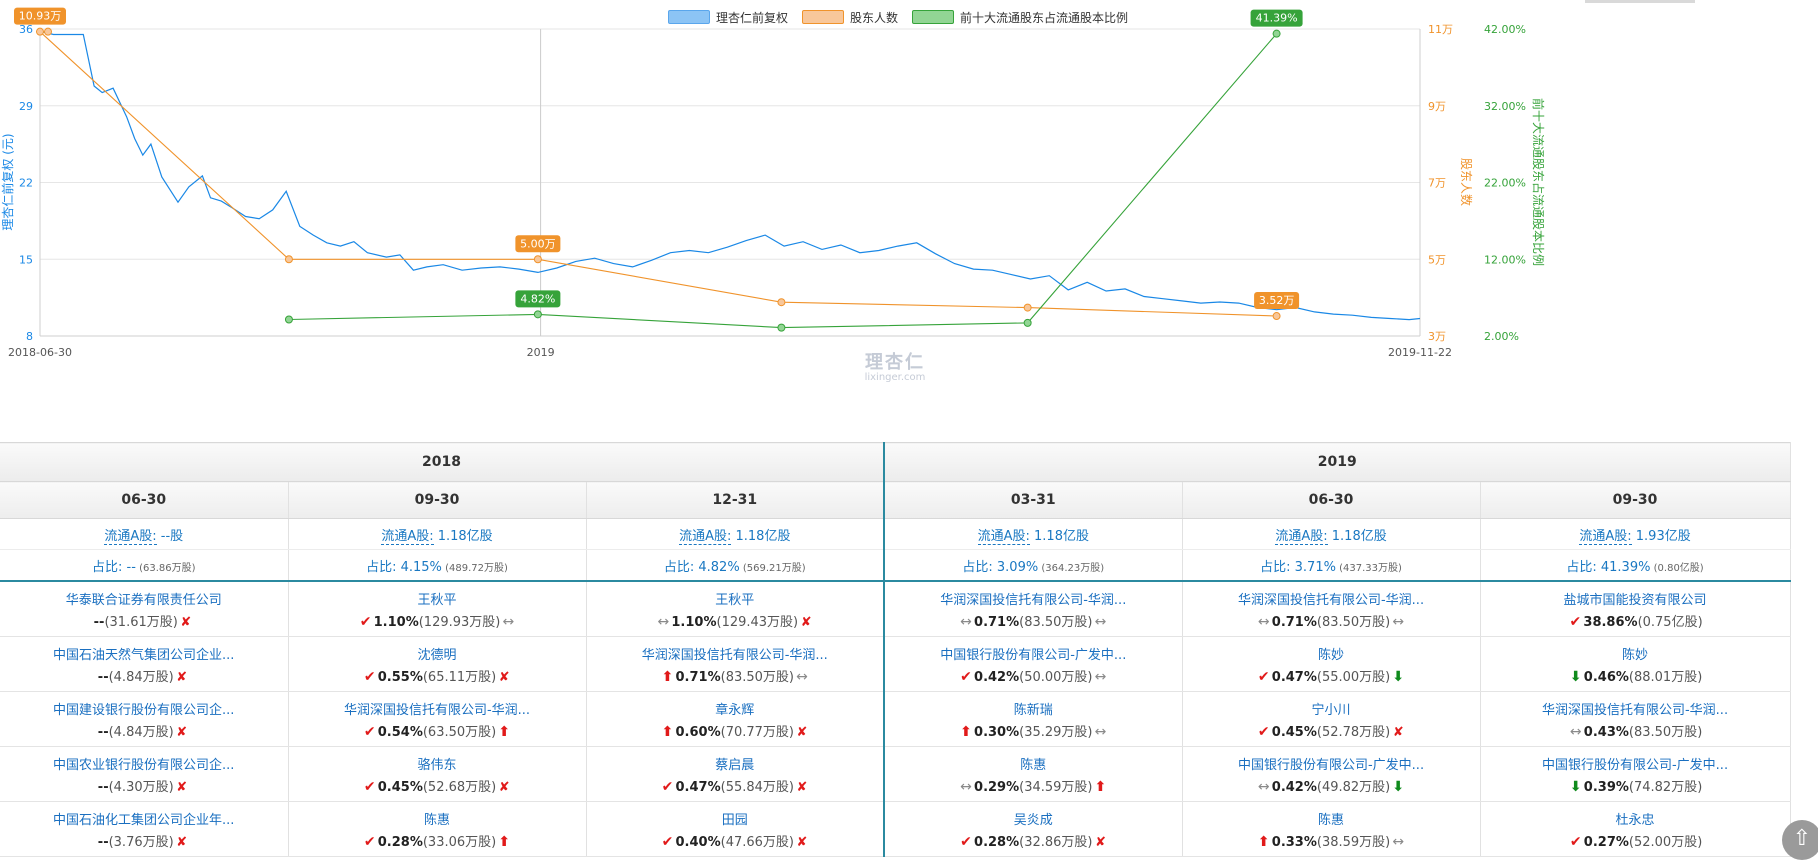 The width and height of the screenshot is (1818, 860). I want to click on holder-cell: 陈妙 ⬇ 0.46%(88.01万股), so click(1635, 664).